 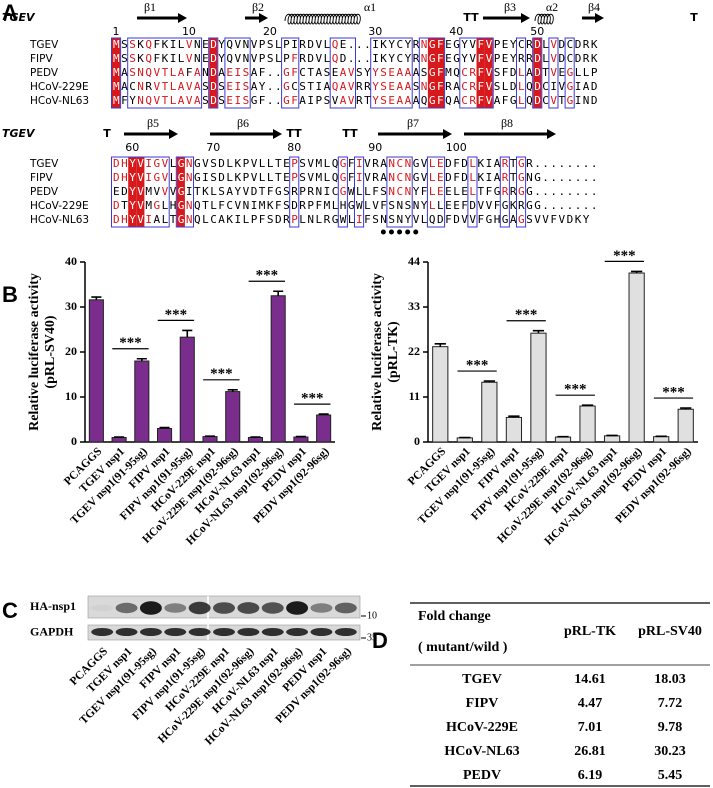 What do you see at coordinates (132, 147) in the screenshot?
I see `residue-number: 60` at bounding box center [132, 147].